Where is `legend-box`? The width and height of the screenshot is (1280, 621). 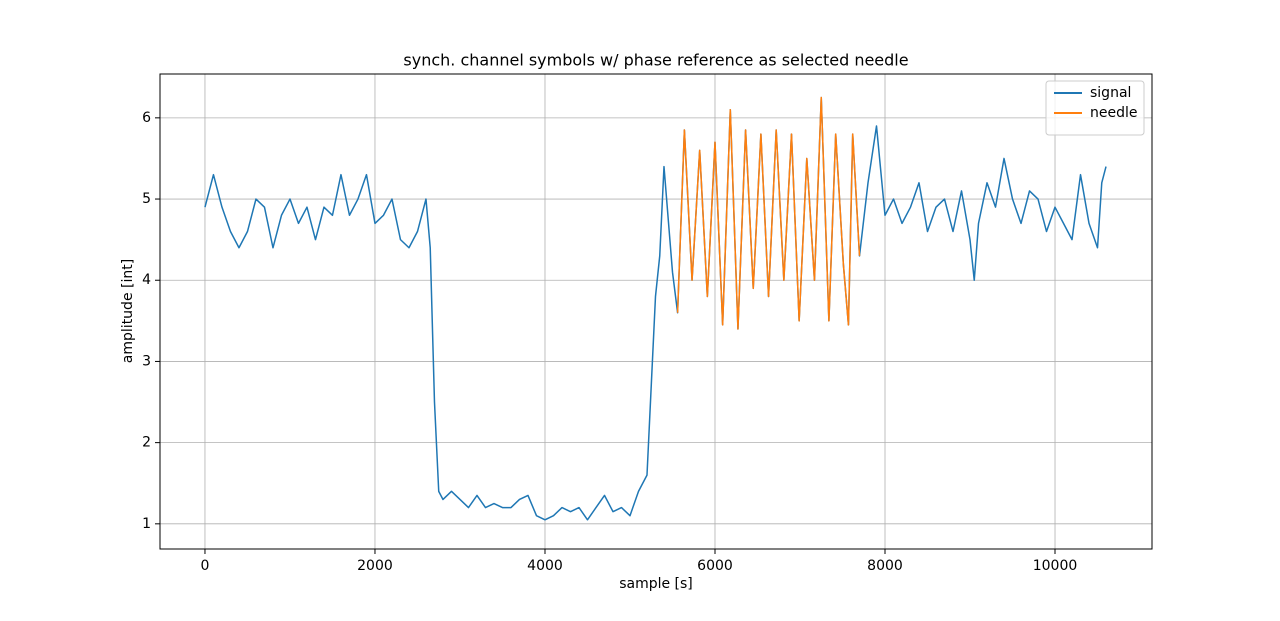 legend-box is located at coordinates (1095, 108).